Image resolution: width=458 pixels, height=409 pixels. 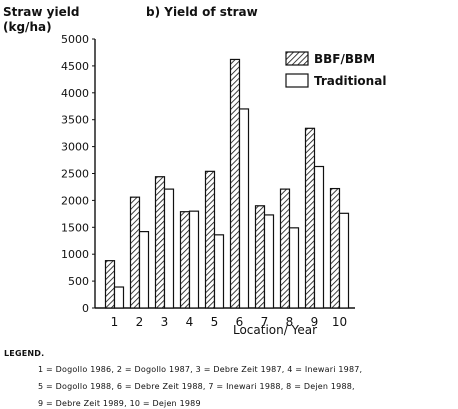 I want to click on y-tick-label: 2000, so click(x=75, y=200).